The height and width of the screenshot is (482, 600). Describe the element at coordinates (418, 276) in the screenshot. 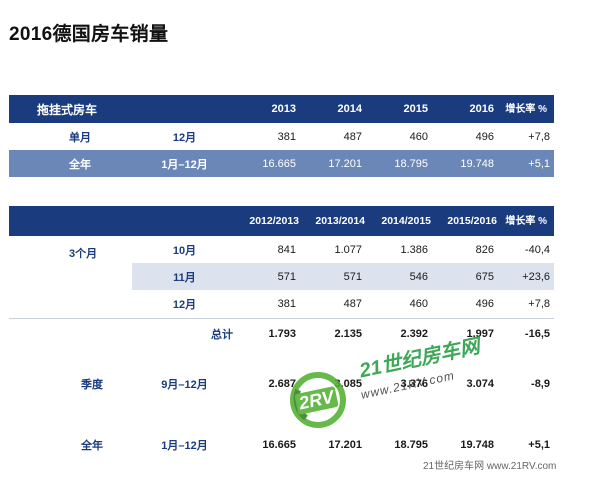

I see `value-cell: 546` at that location.